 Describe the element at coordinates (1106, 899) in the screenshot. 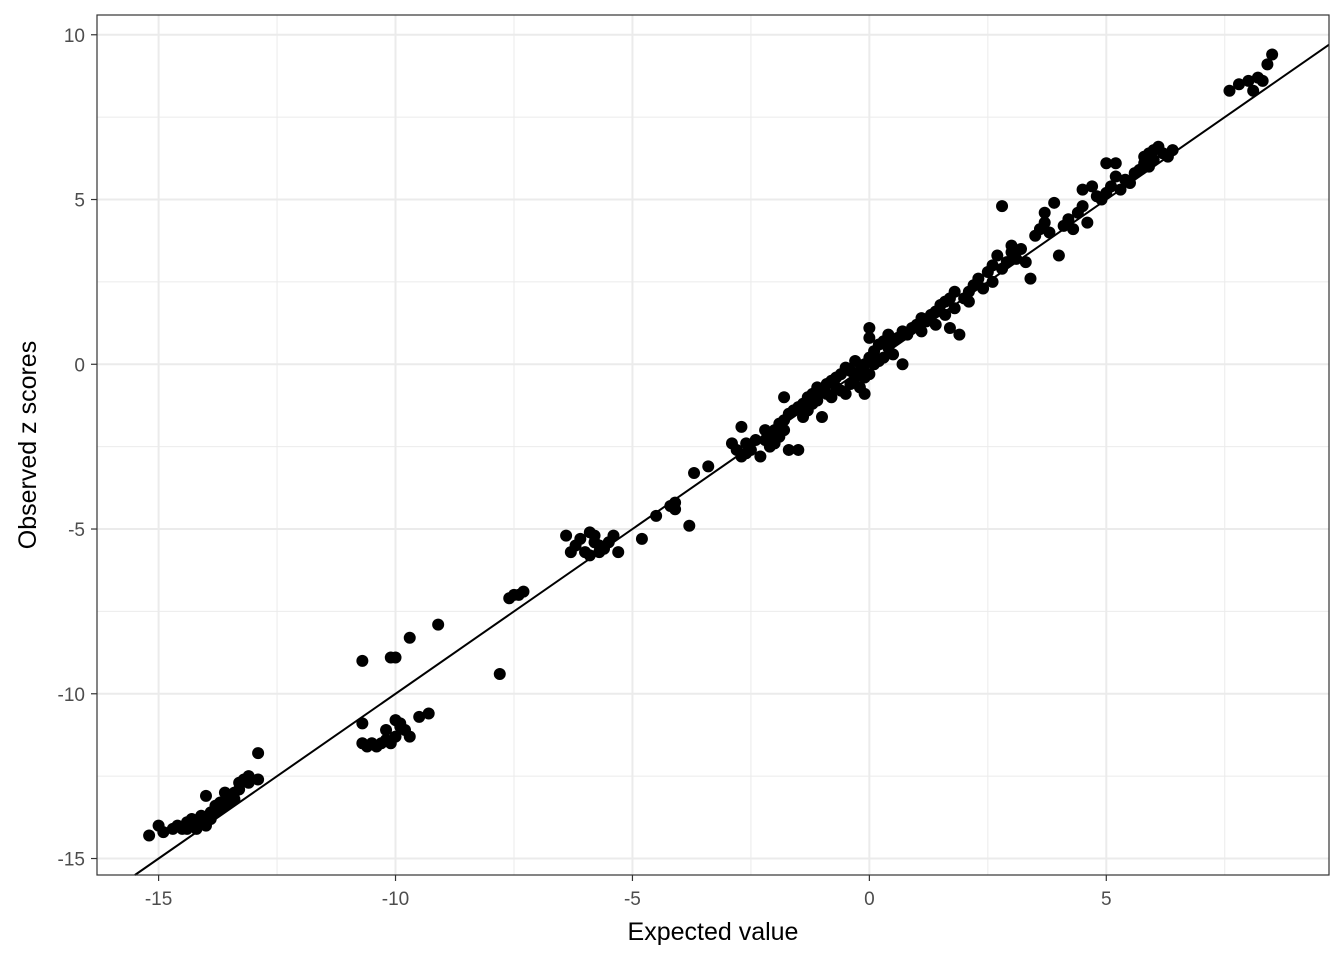

I see `x-tick-label: 5` at that location.